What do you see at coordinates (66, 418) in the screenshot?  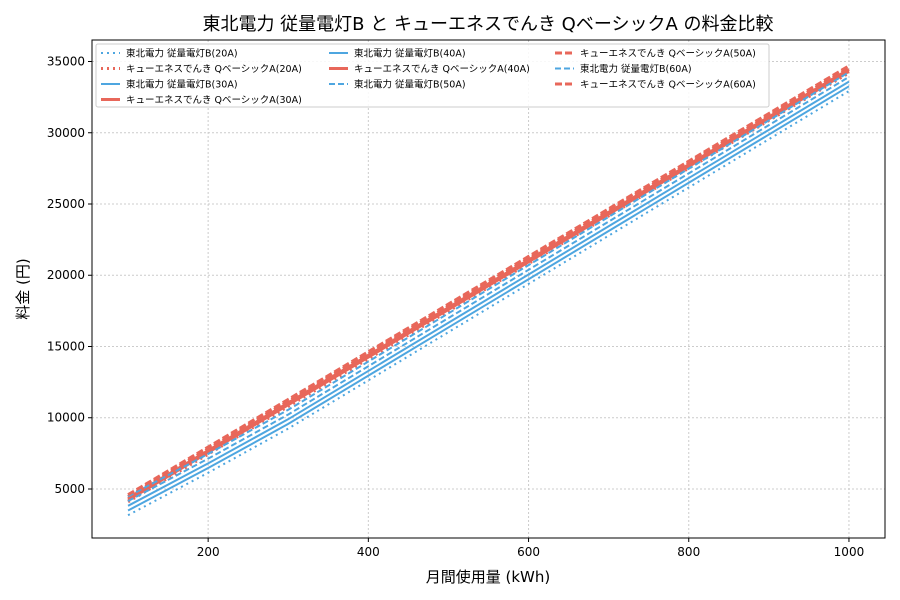 I see `y-tick-label: 10000` at bounding box center [66, 418].